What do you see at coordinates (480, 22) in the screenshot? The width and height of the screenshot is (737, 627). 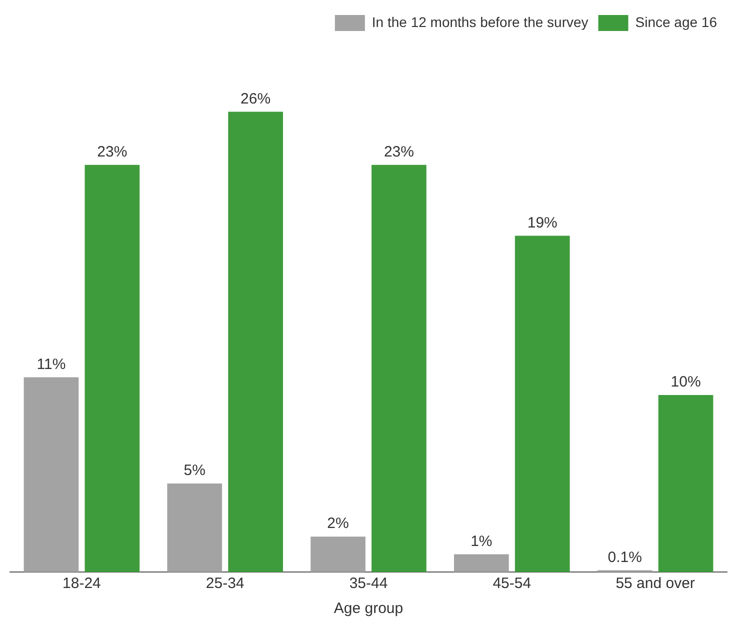 I see `legend-label: In the 12 months before the survey` at bounding box center [480, 22].